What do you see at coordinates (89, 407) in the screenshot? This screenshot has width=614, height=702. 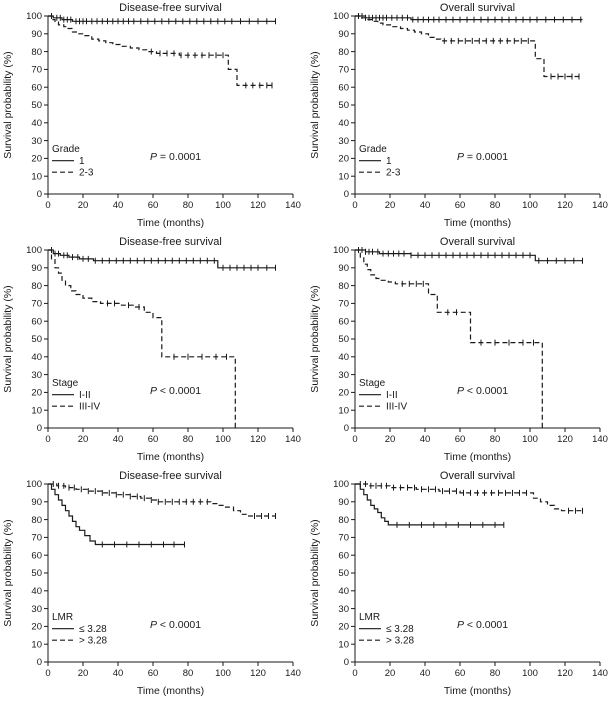 I see `legend-label-2: III-IV` at bounding box center [89, 407].